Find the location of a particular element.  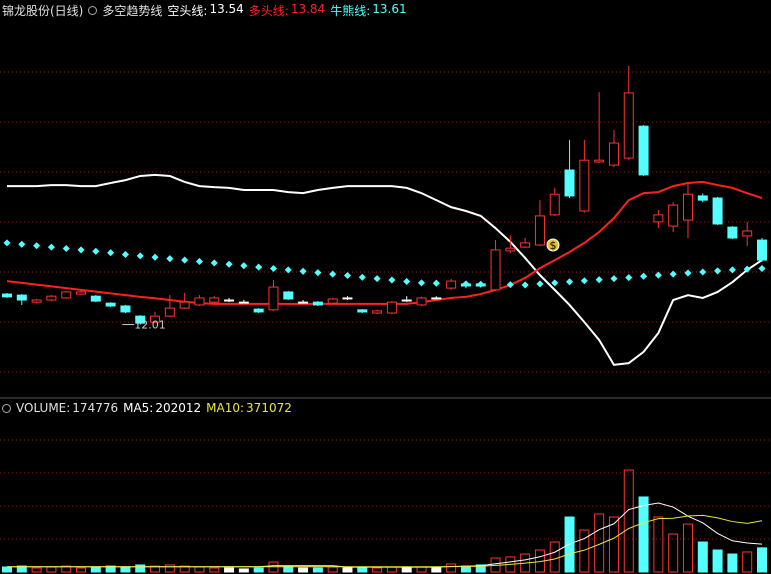

volume-legend: VOLUME: 174776 MA5: 202012 MA10: 371072 is located at coordinates (147, 408).